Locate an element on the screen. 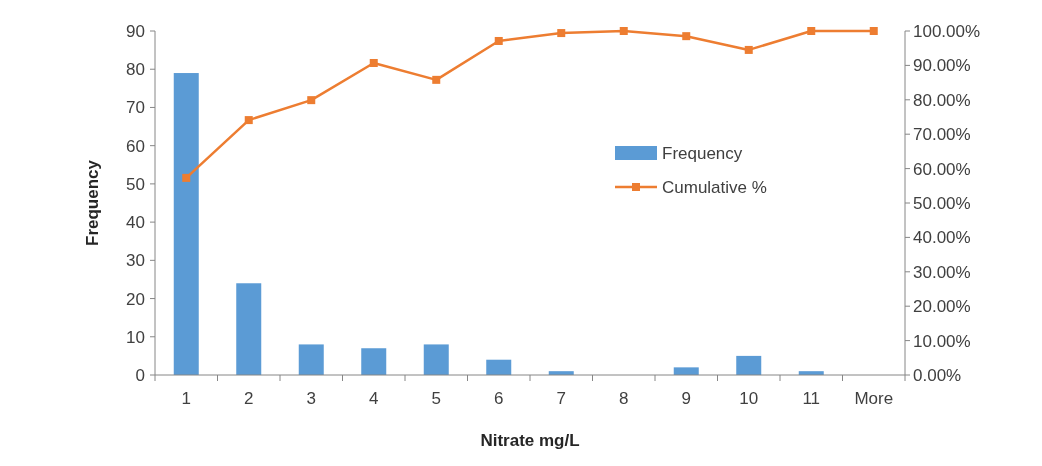 The image size is (1042, 466). y-tick-label: 0 is located at coordinates (140, 375).